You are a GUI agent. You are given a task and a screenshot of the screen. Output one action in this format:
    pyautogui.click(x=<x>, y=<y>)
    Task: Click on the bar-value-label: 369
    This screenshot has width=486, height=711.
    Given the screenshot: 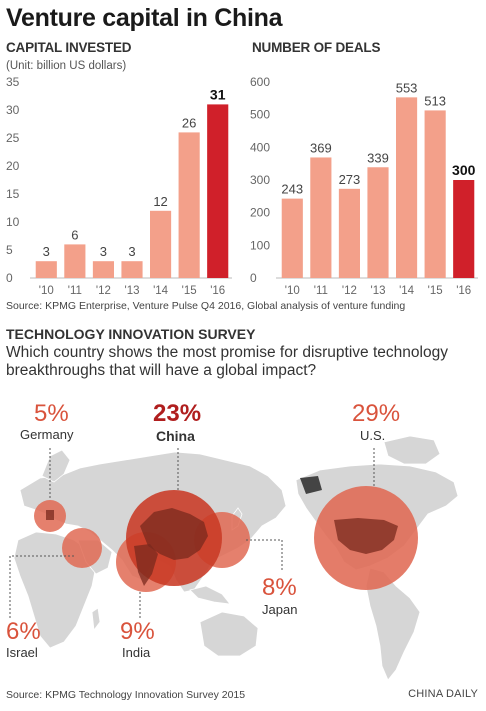 What is the action you would take?
    pyautogui.click(x=321, y=147)
    